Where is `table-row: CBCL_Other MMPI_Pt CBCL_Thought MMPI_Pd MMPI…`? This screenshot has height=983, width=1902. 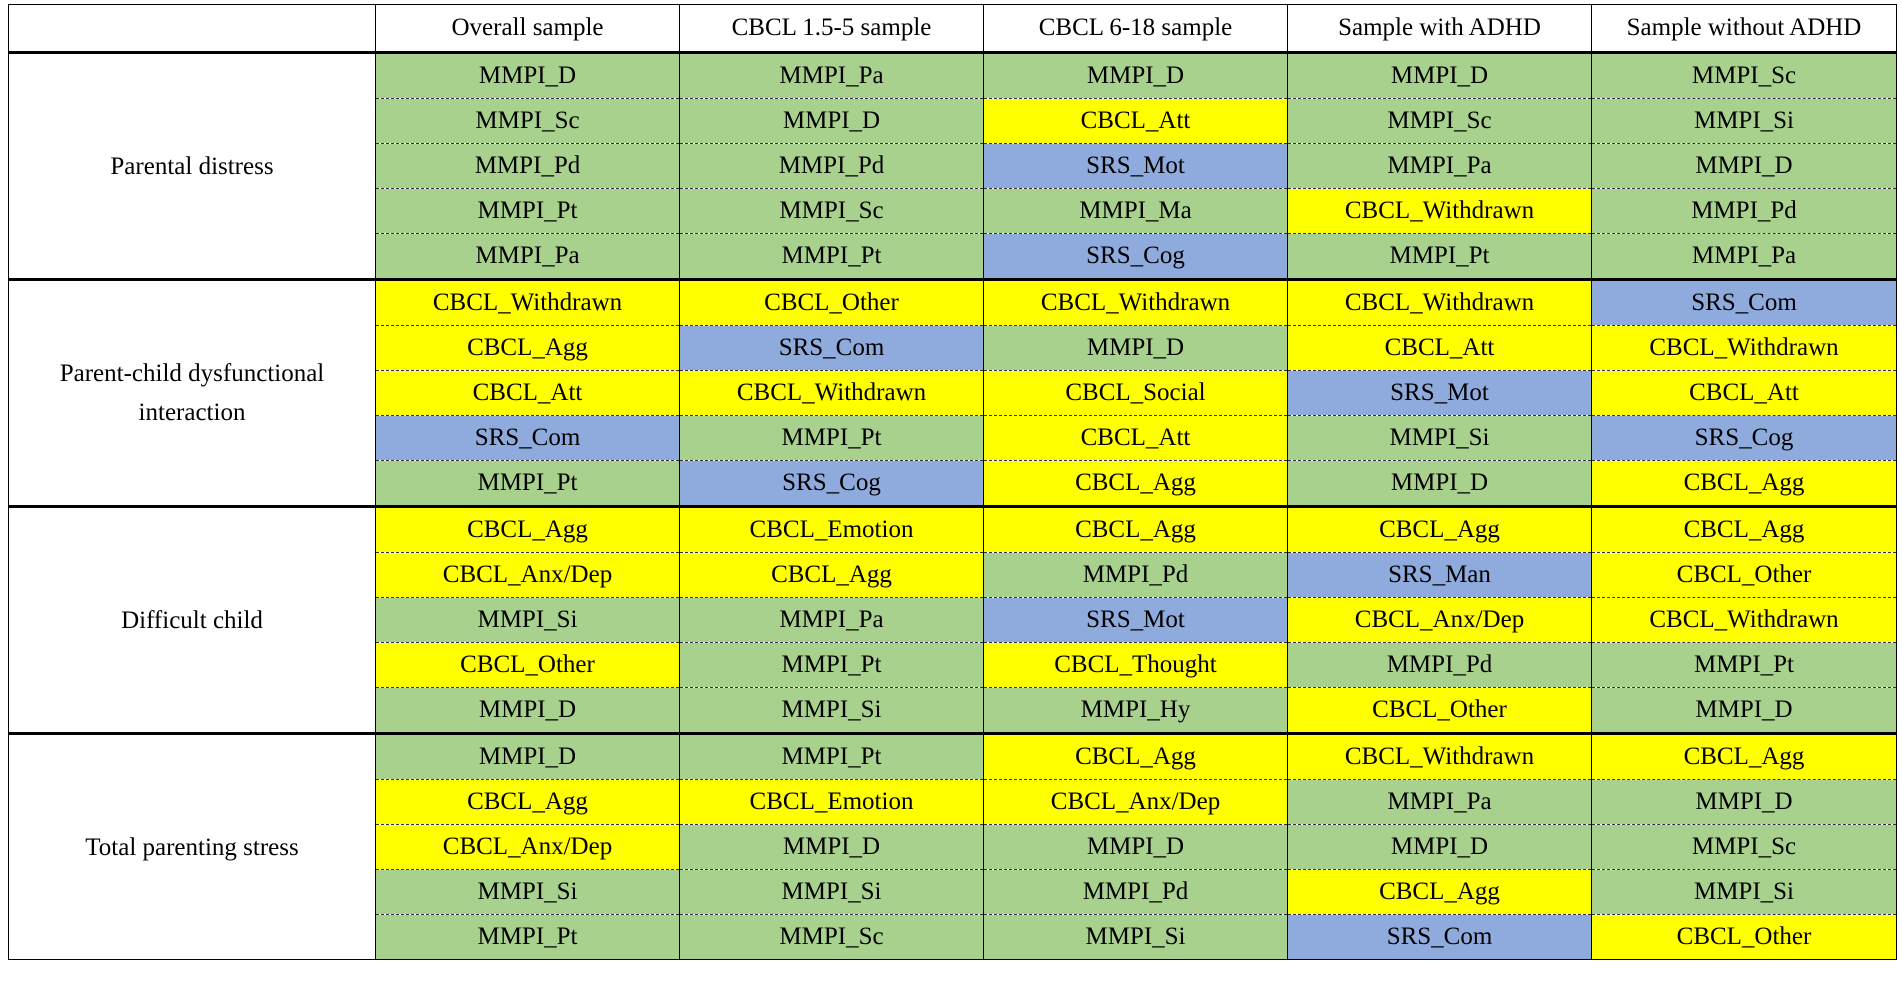
table-row: CBCL_Other MMPI_Pt CBCL_Thought MMPI_Pd MMPI… is located at coordinates (953, 665).